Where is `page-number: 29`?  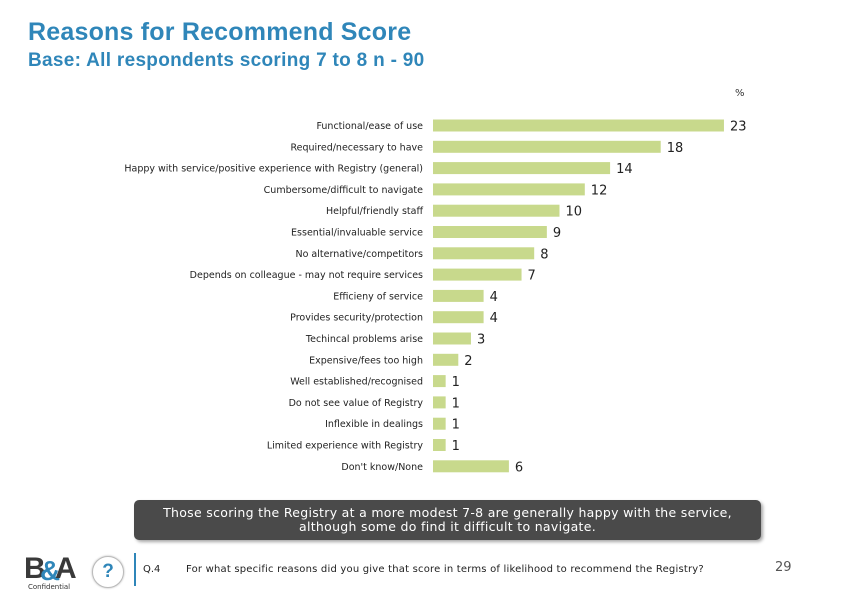 page-number: 29 is located at coordinates (783, 567).